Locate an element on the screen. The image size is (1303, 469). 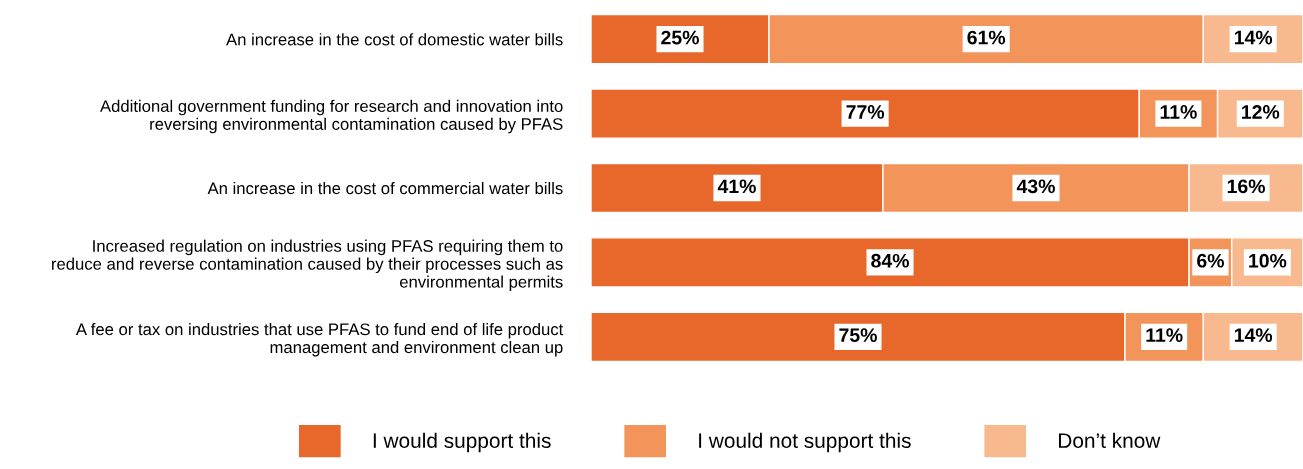
data-label: 77% is located at coordinates (865, 112).